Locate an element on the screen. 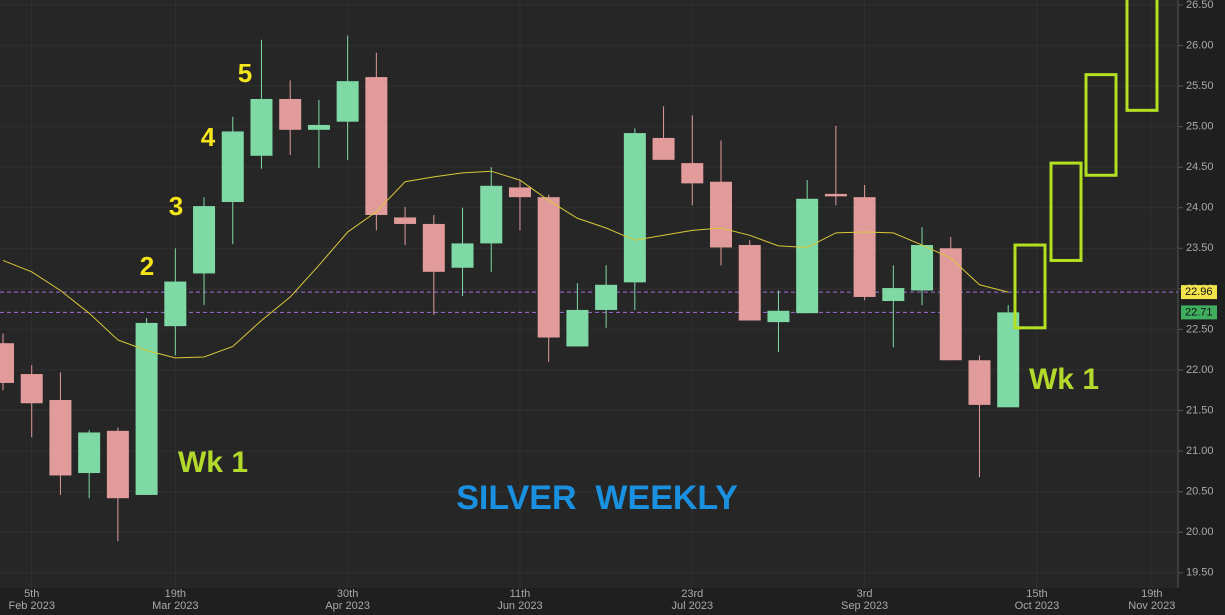 The width and height of the screenshot is (1225, 615). y-tick-label: 24.50 is located at coordinates (1200, 167).